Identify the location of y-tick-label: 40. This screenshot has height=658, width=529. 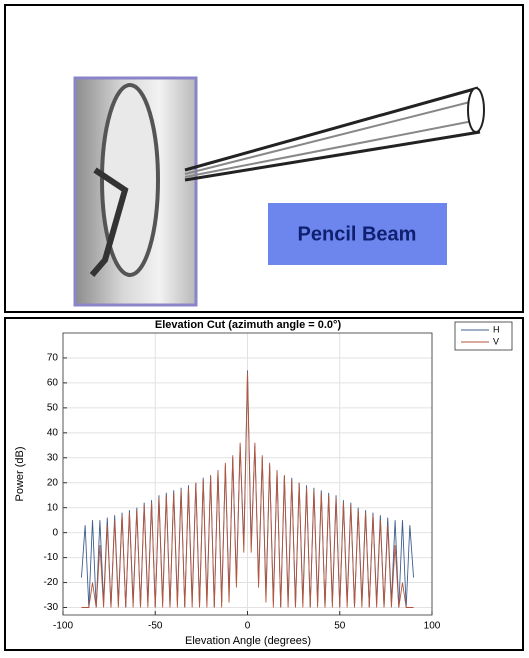
(53, 432).